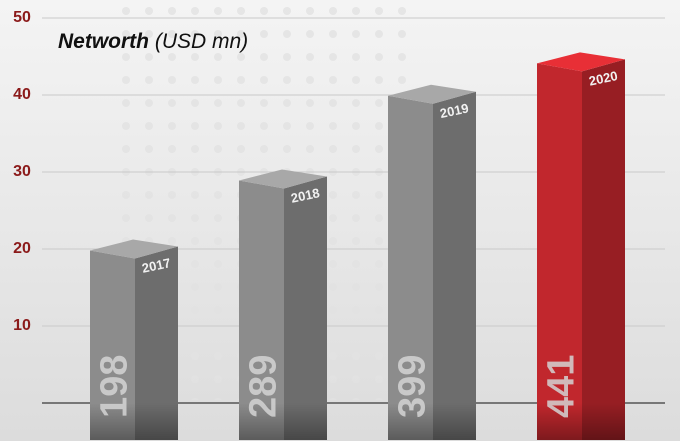  I want to click on y-tick-label: 10, so click(22, 325).